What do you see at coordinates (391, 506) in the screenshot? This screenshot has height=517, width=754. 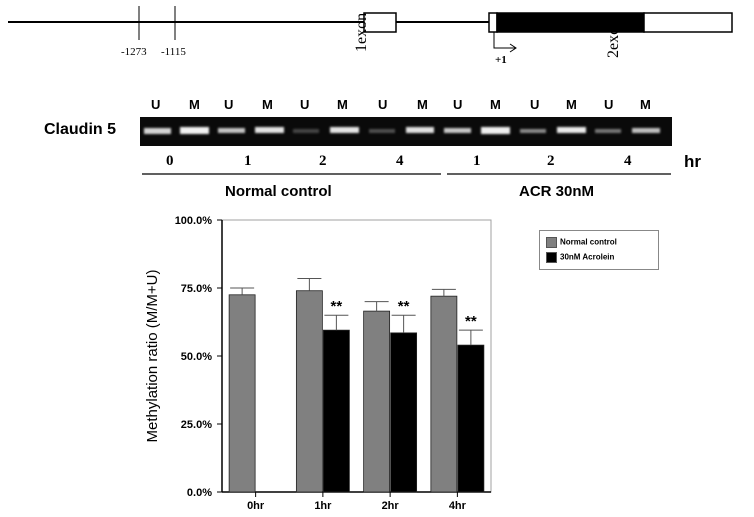 I see `x-tick-label: 2hr` at bounding box center [391, 506].